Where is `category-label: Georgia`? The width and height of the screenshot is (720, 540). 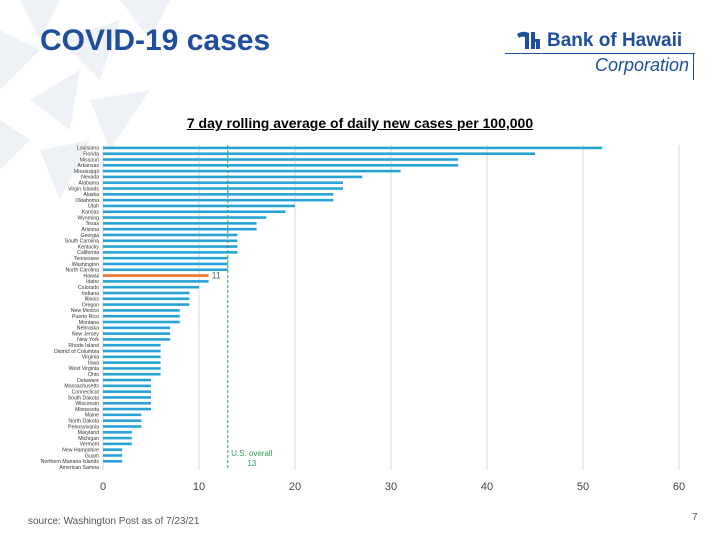 category-label: Georgia is located at coordinates (90, 236).